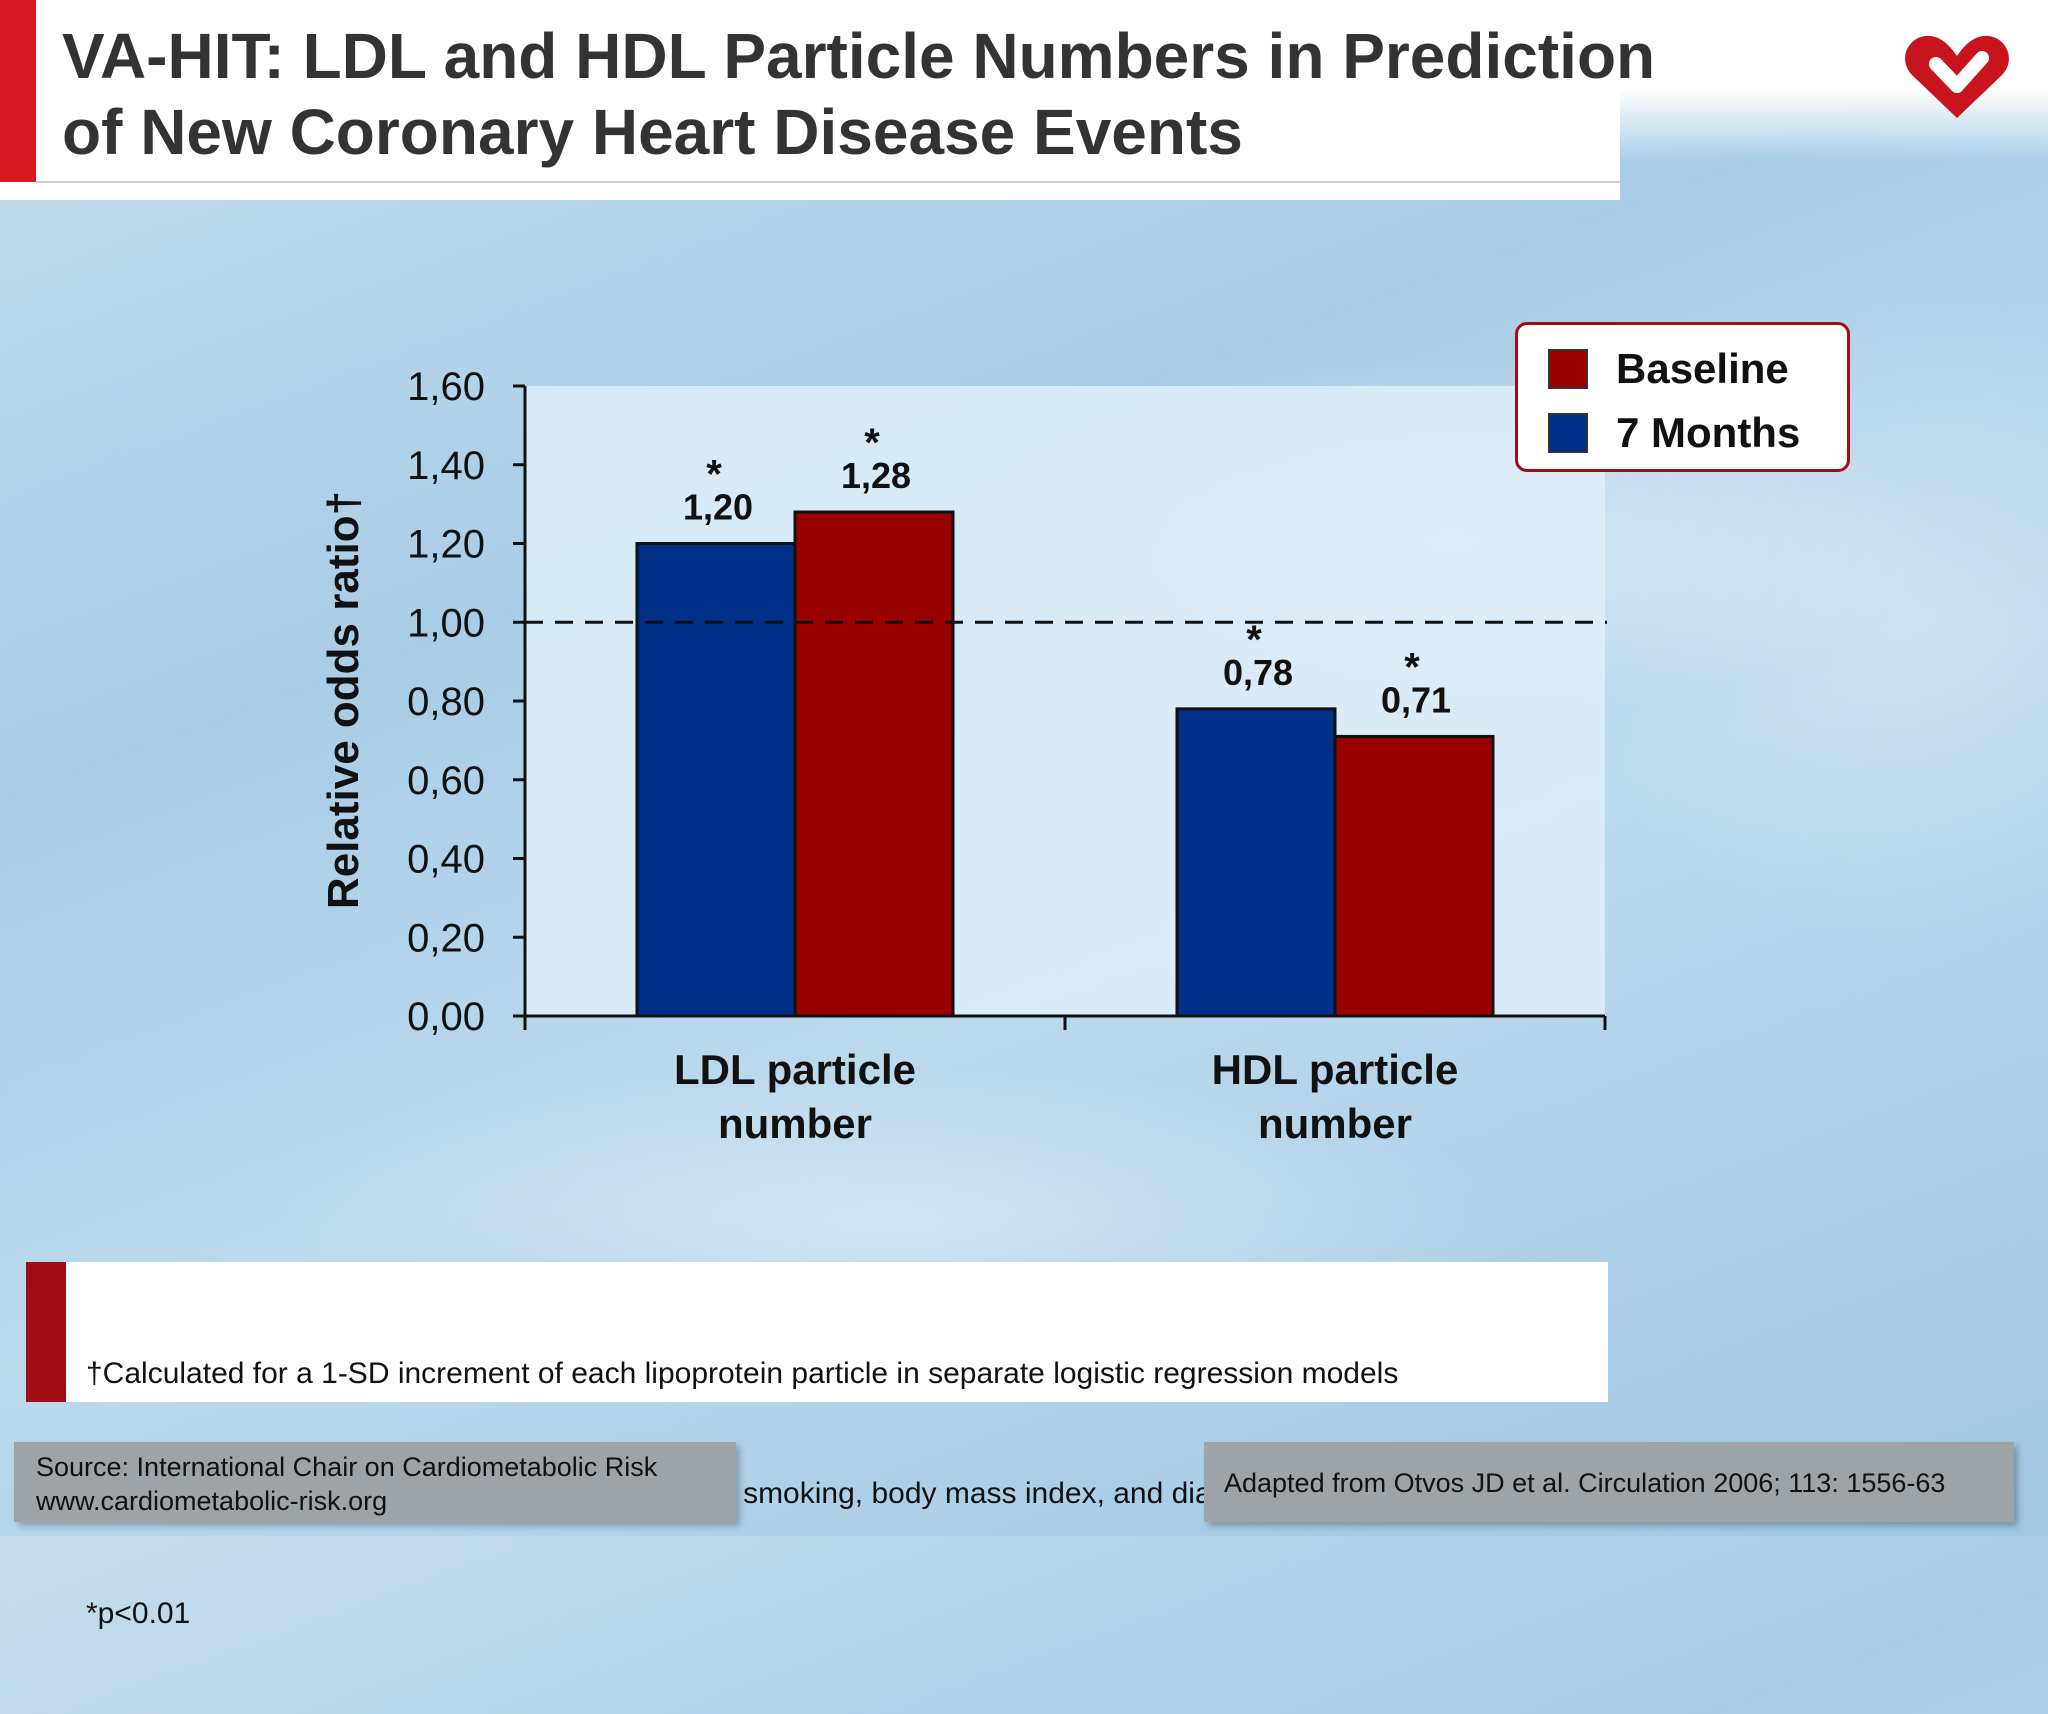 Image resolution: width=2048 pixels, height=1714 pixels. What do you see at coordinates (46, 1332) in the screenshot?
I see `footnote-accent-bar` at bounding box center [46, 1332].